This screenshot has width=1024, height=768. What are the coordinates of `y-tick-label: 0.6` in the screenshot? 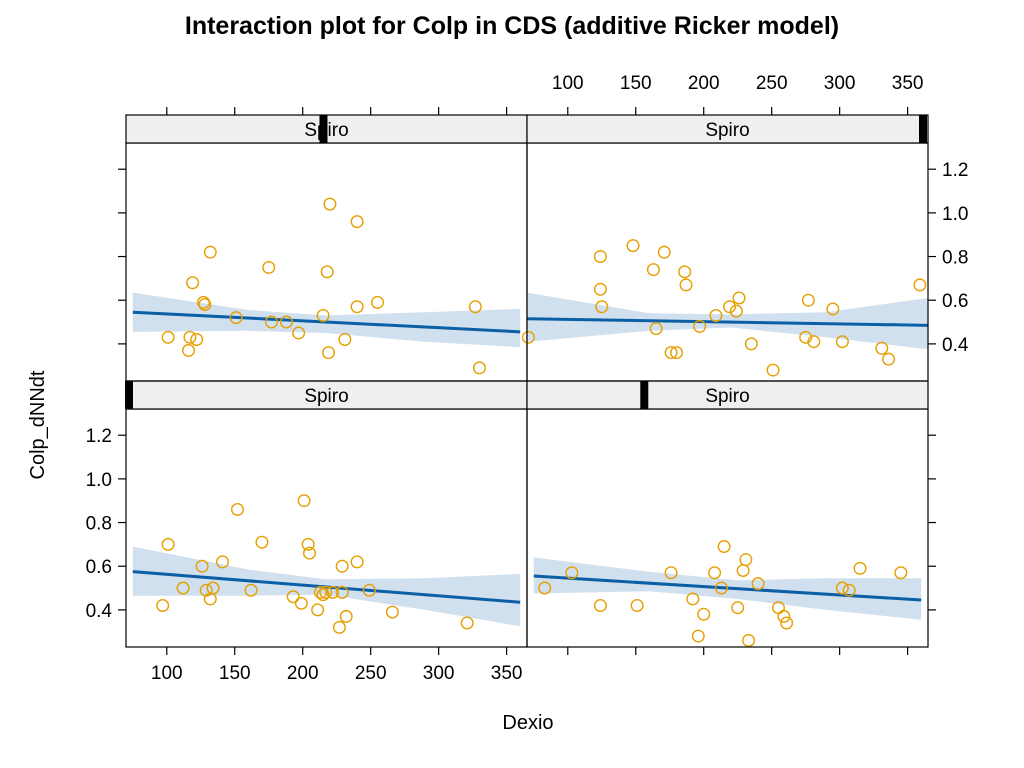 It's located at (955, 301).